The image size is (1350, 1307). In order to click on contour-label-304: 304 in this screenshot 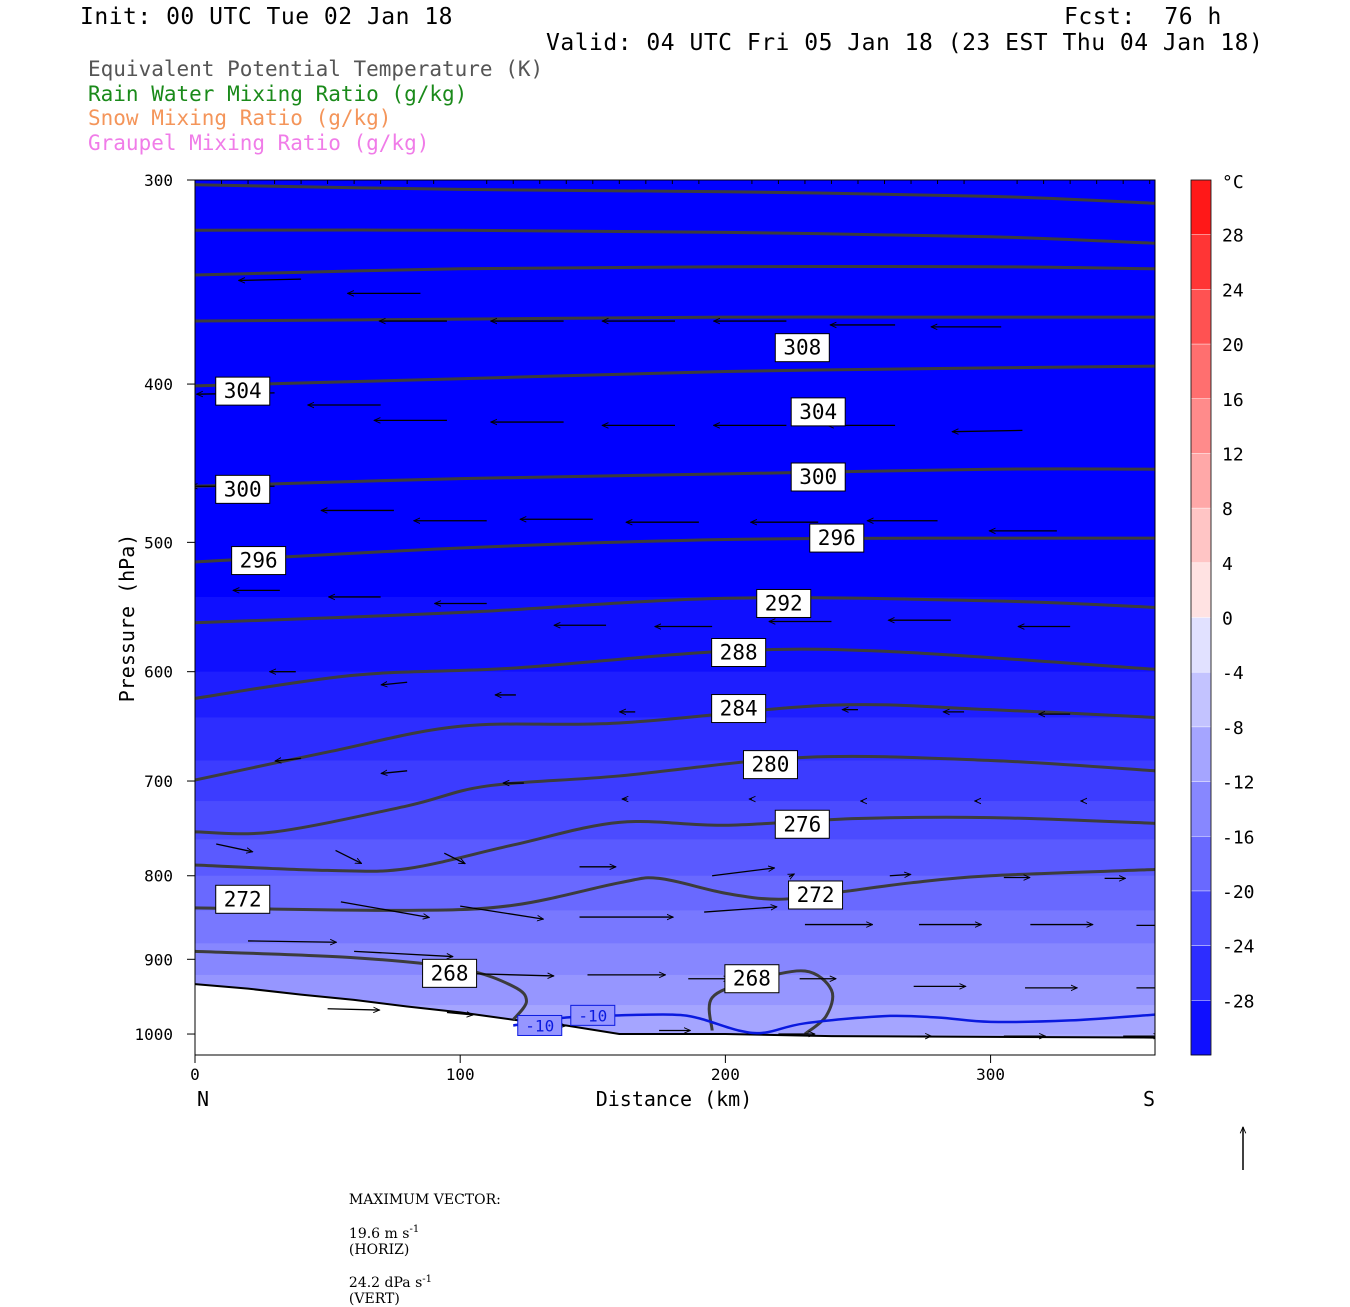, I will do `click(818, 412)`.